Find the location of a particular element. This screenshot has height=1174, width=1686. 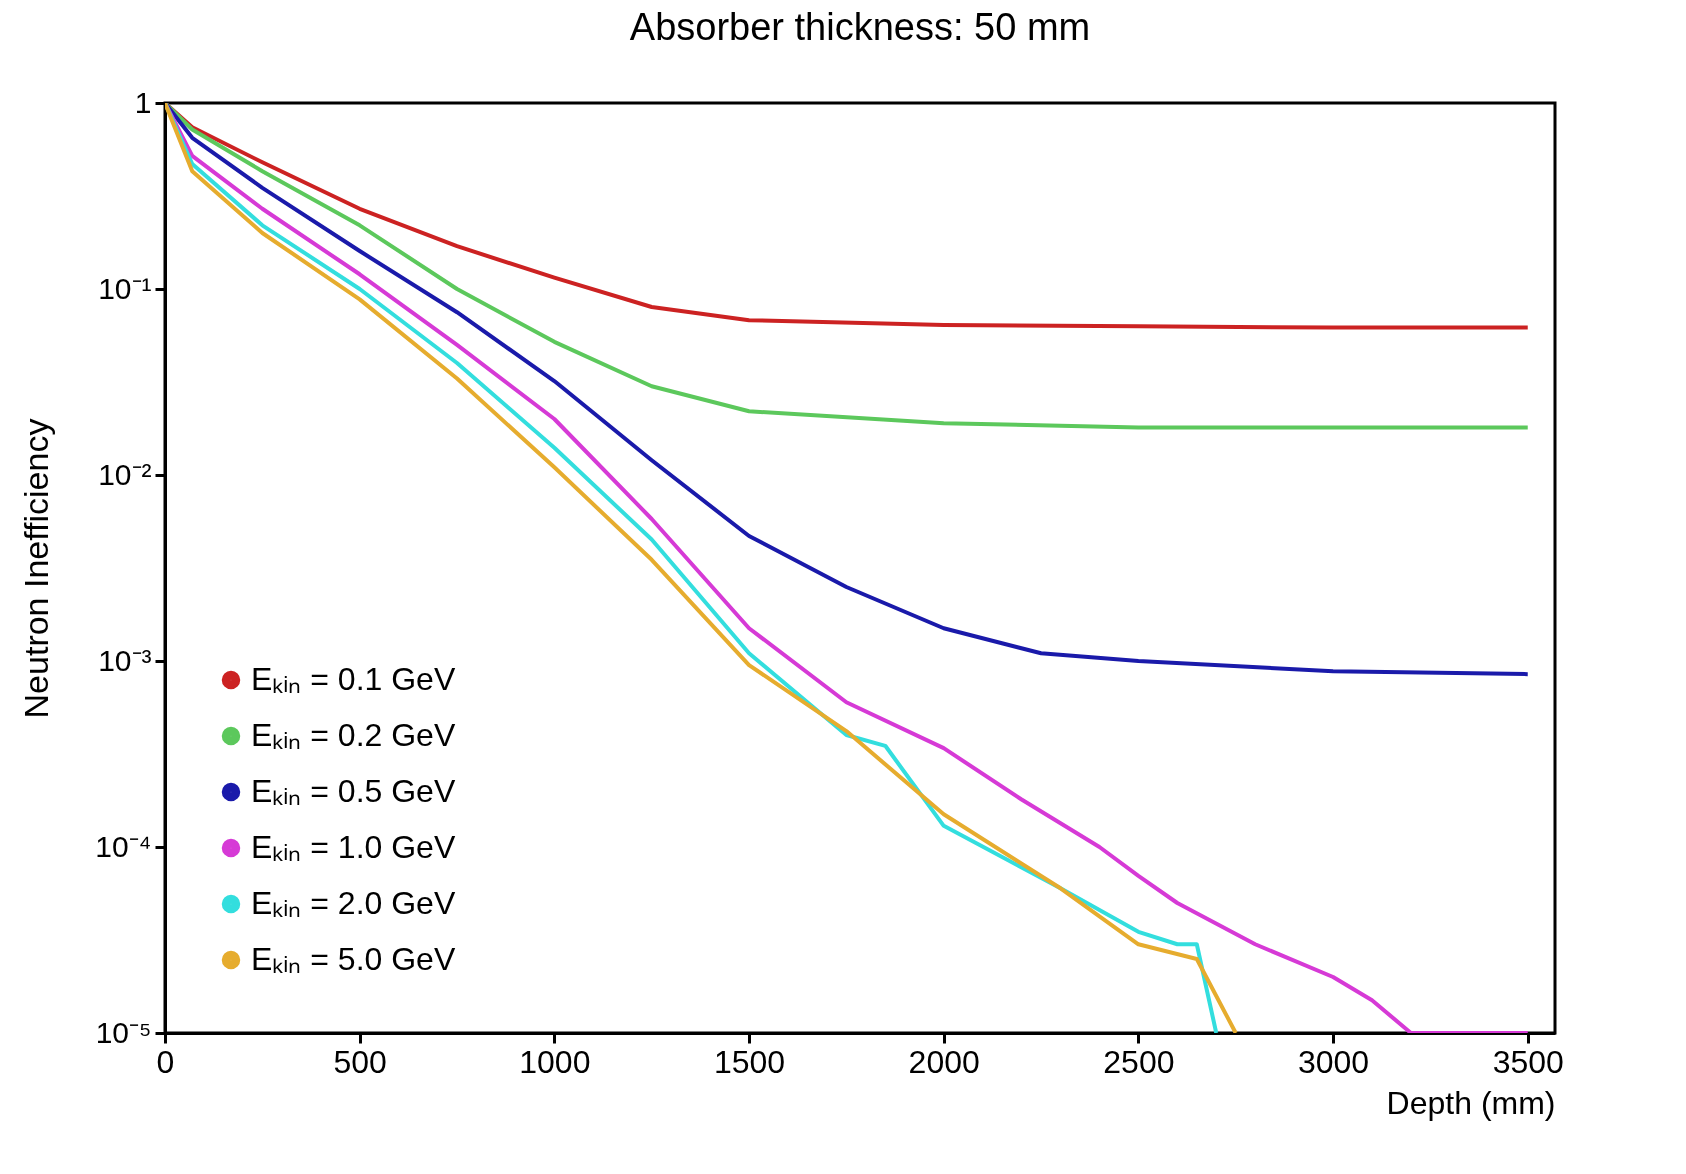

x-tick-label: 1500 is located at coordinates (749, 1061).